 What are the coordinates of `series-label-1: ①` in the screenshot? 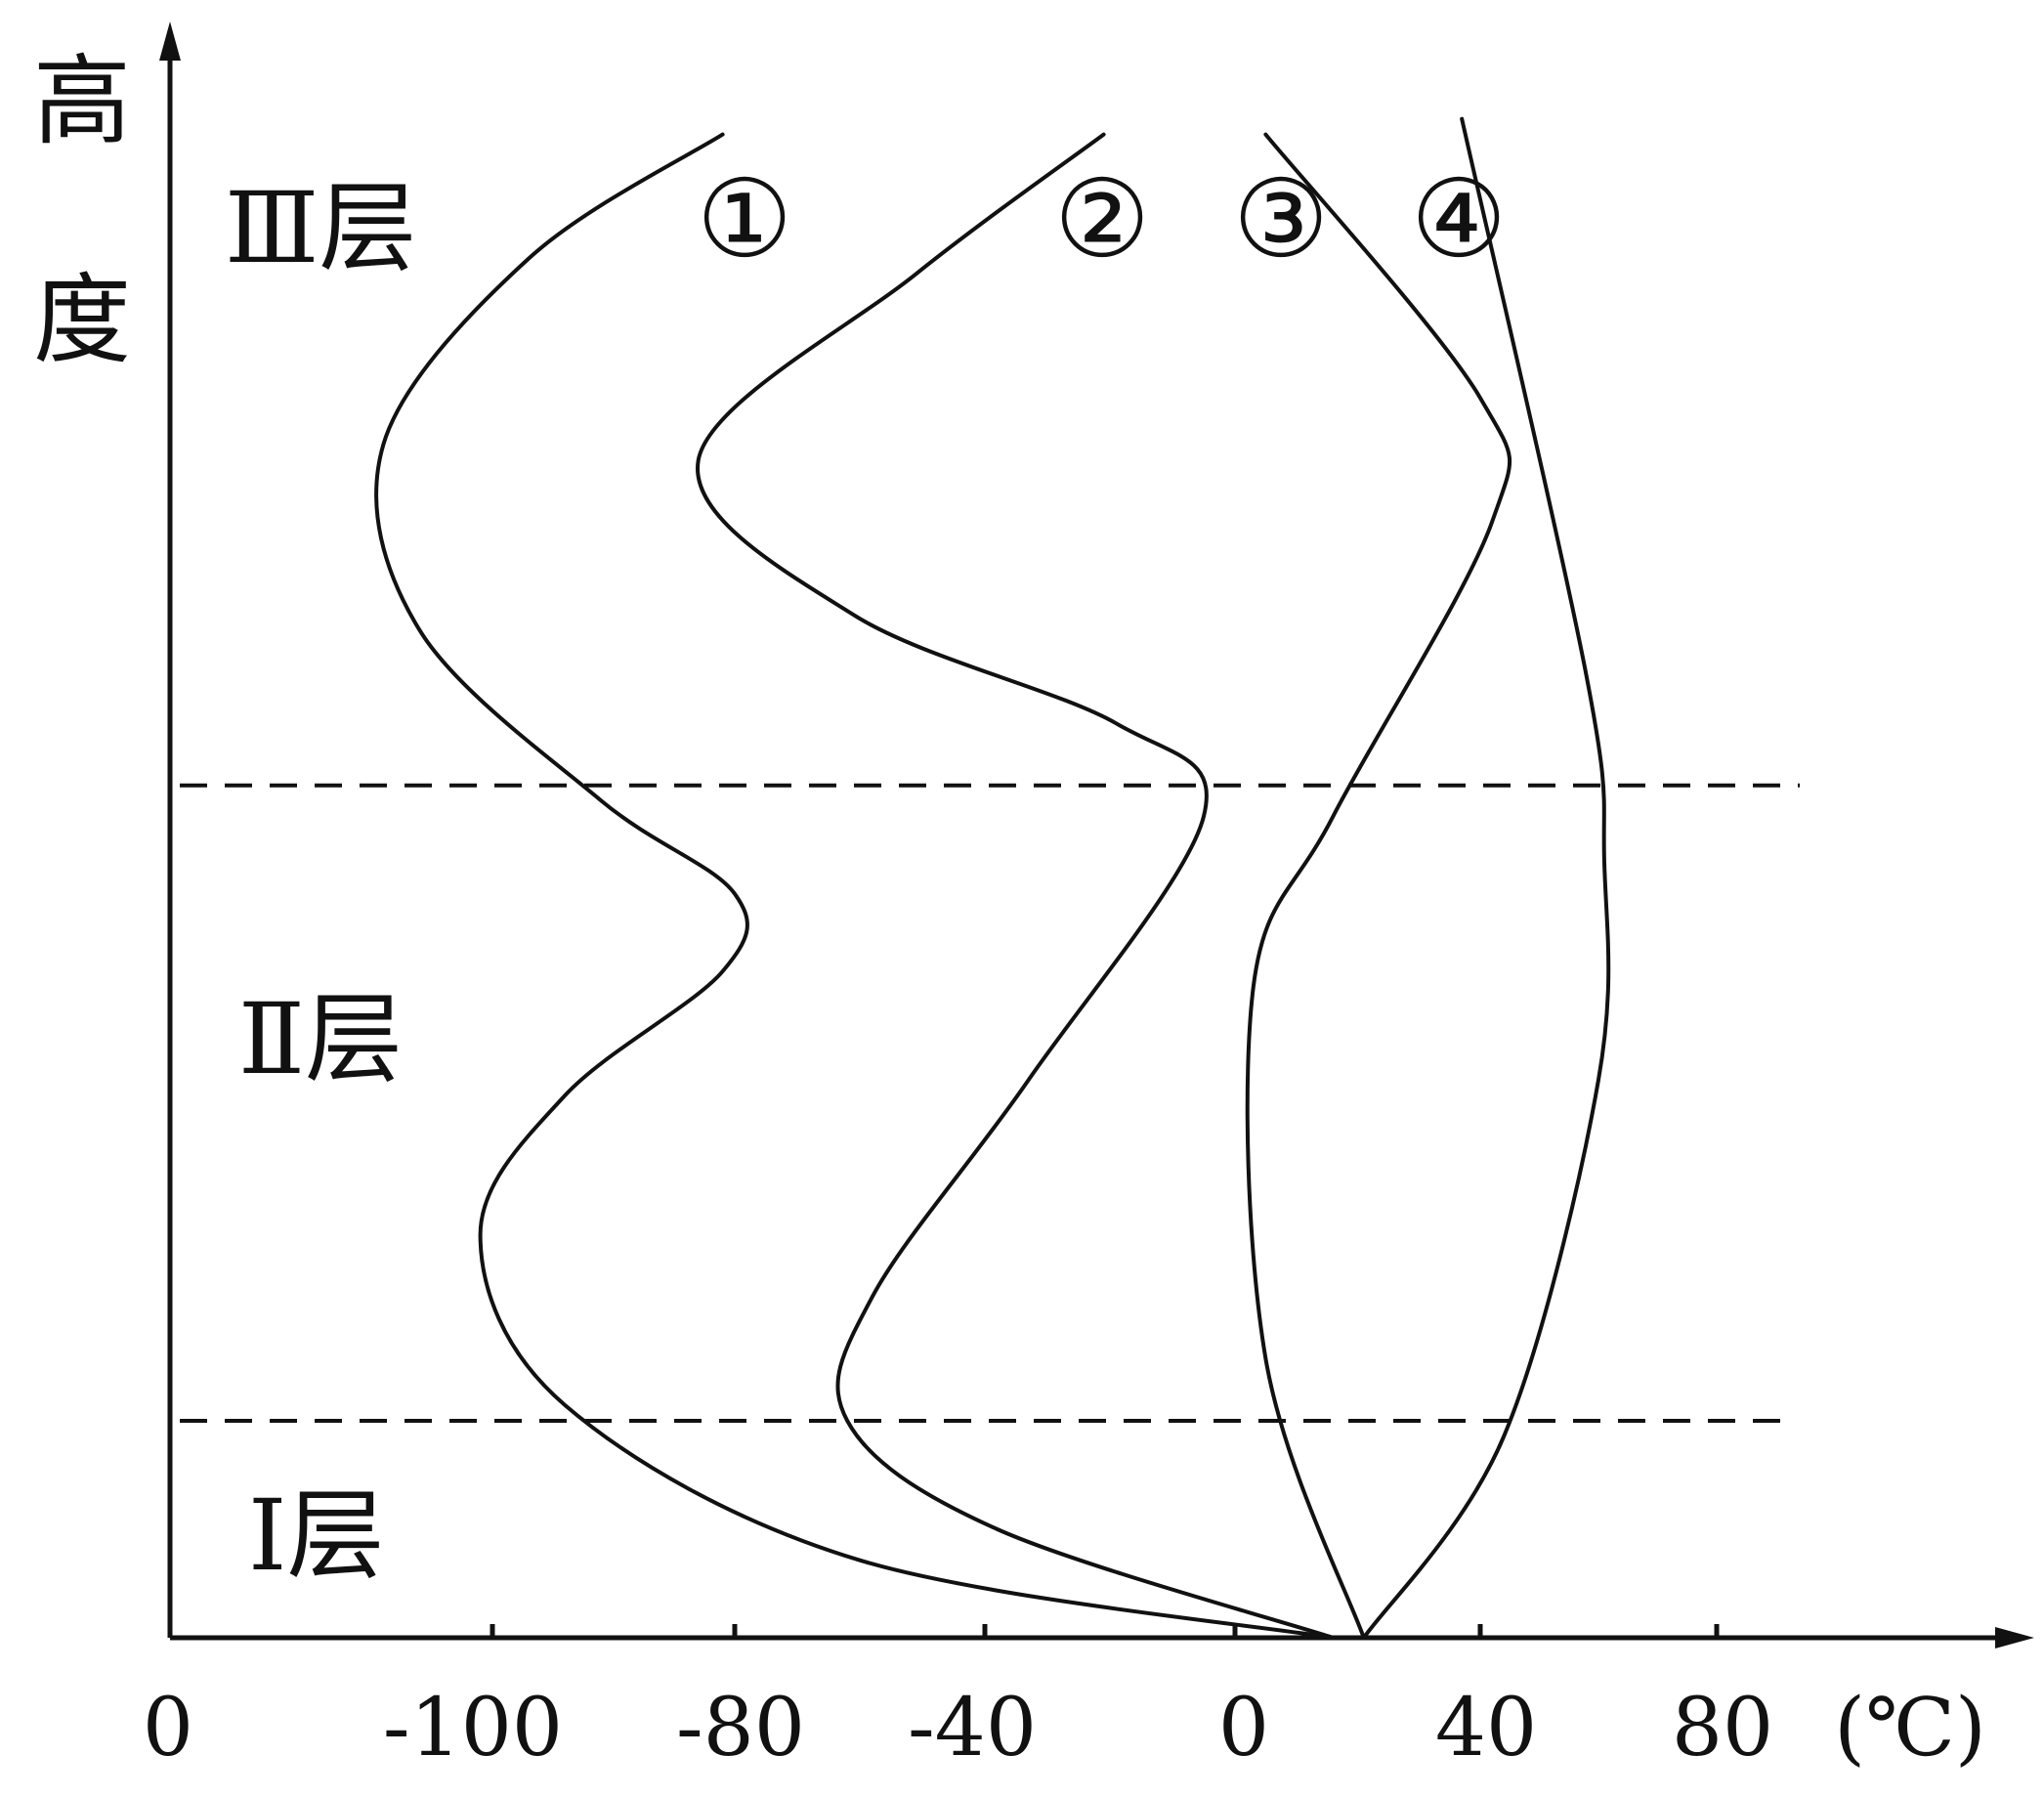 It's located at (745, 218).